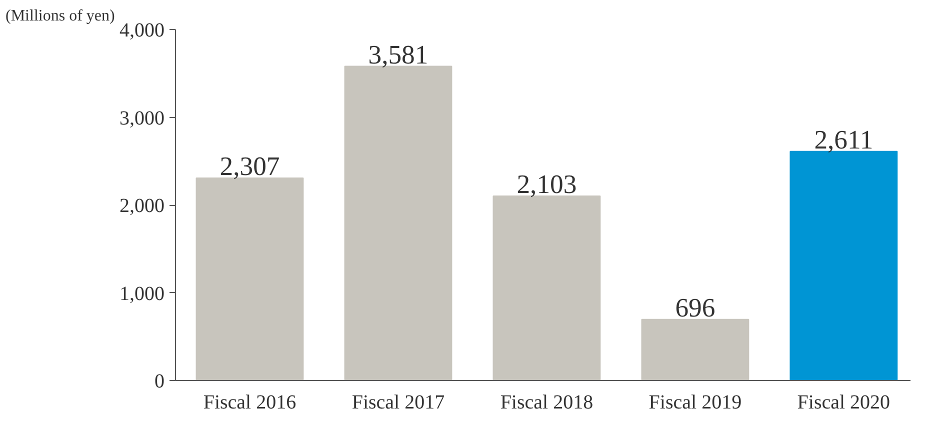 The image size is (938, 428). Describe the element at coordinates (60, 16) in the screenshot. I see `y-axis-title: (Millions of yen)` at that location.